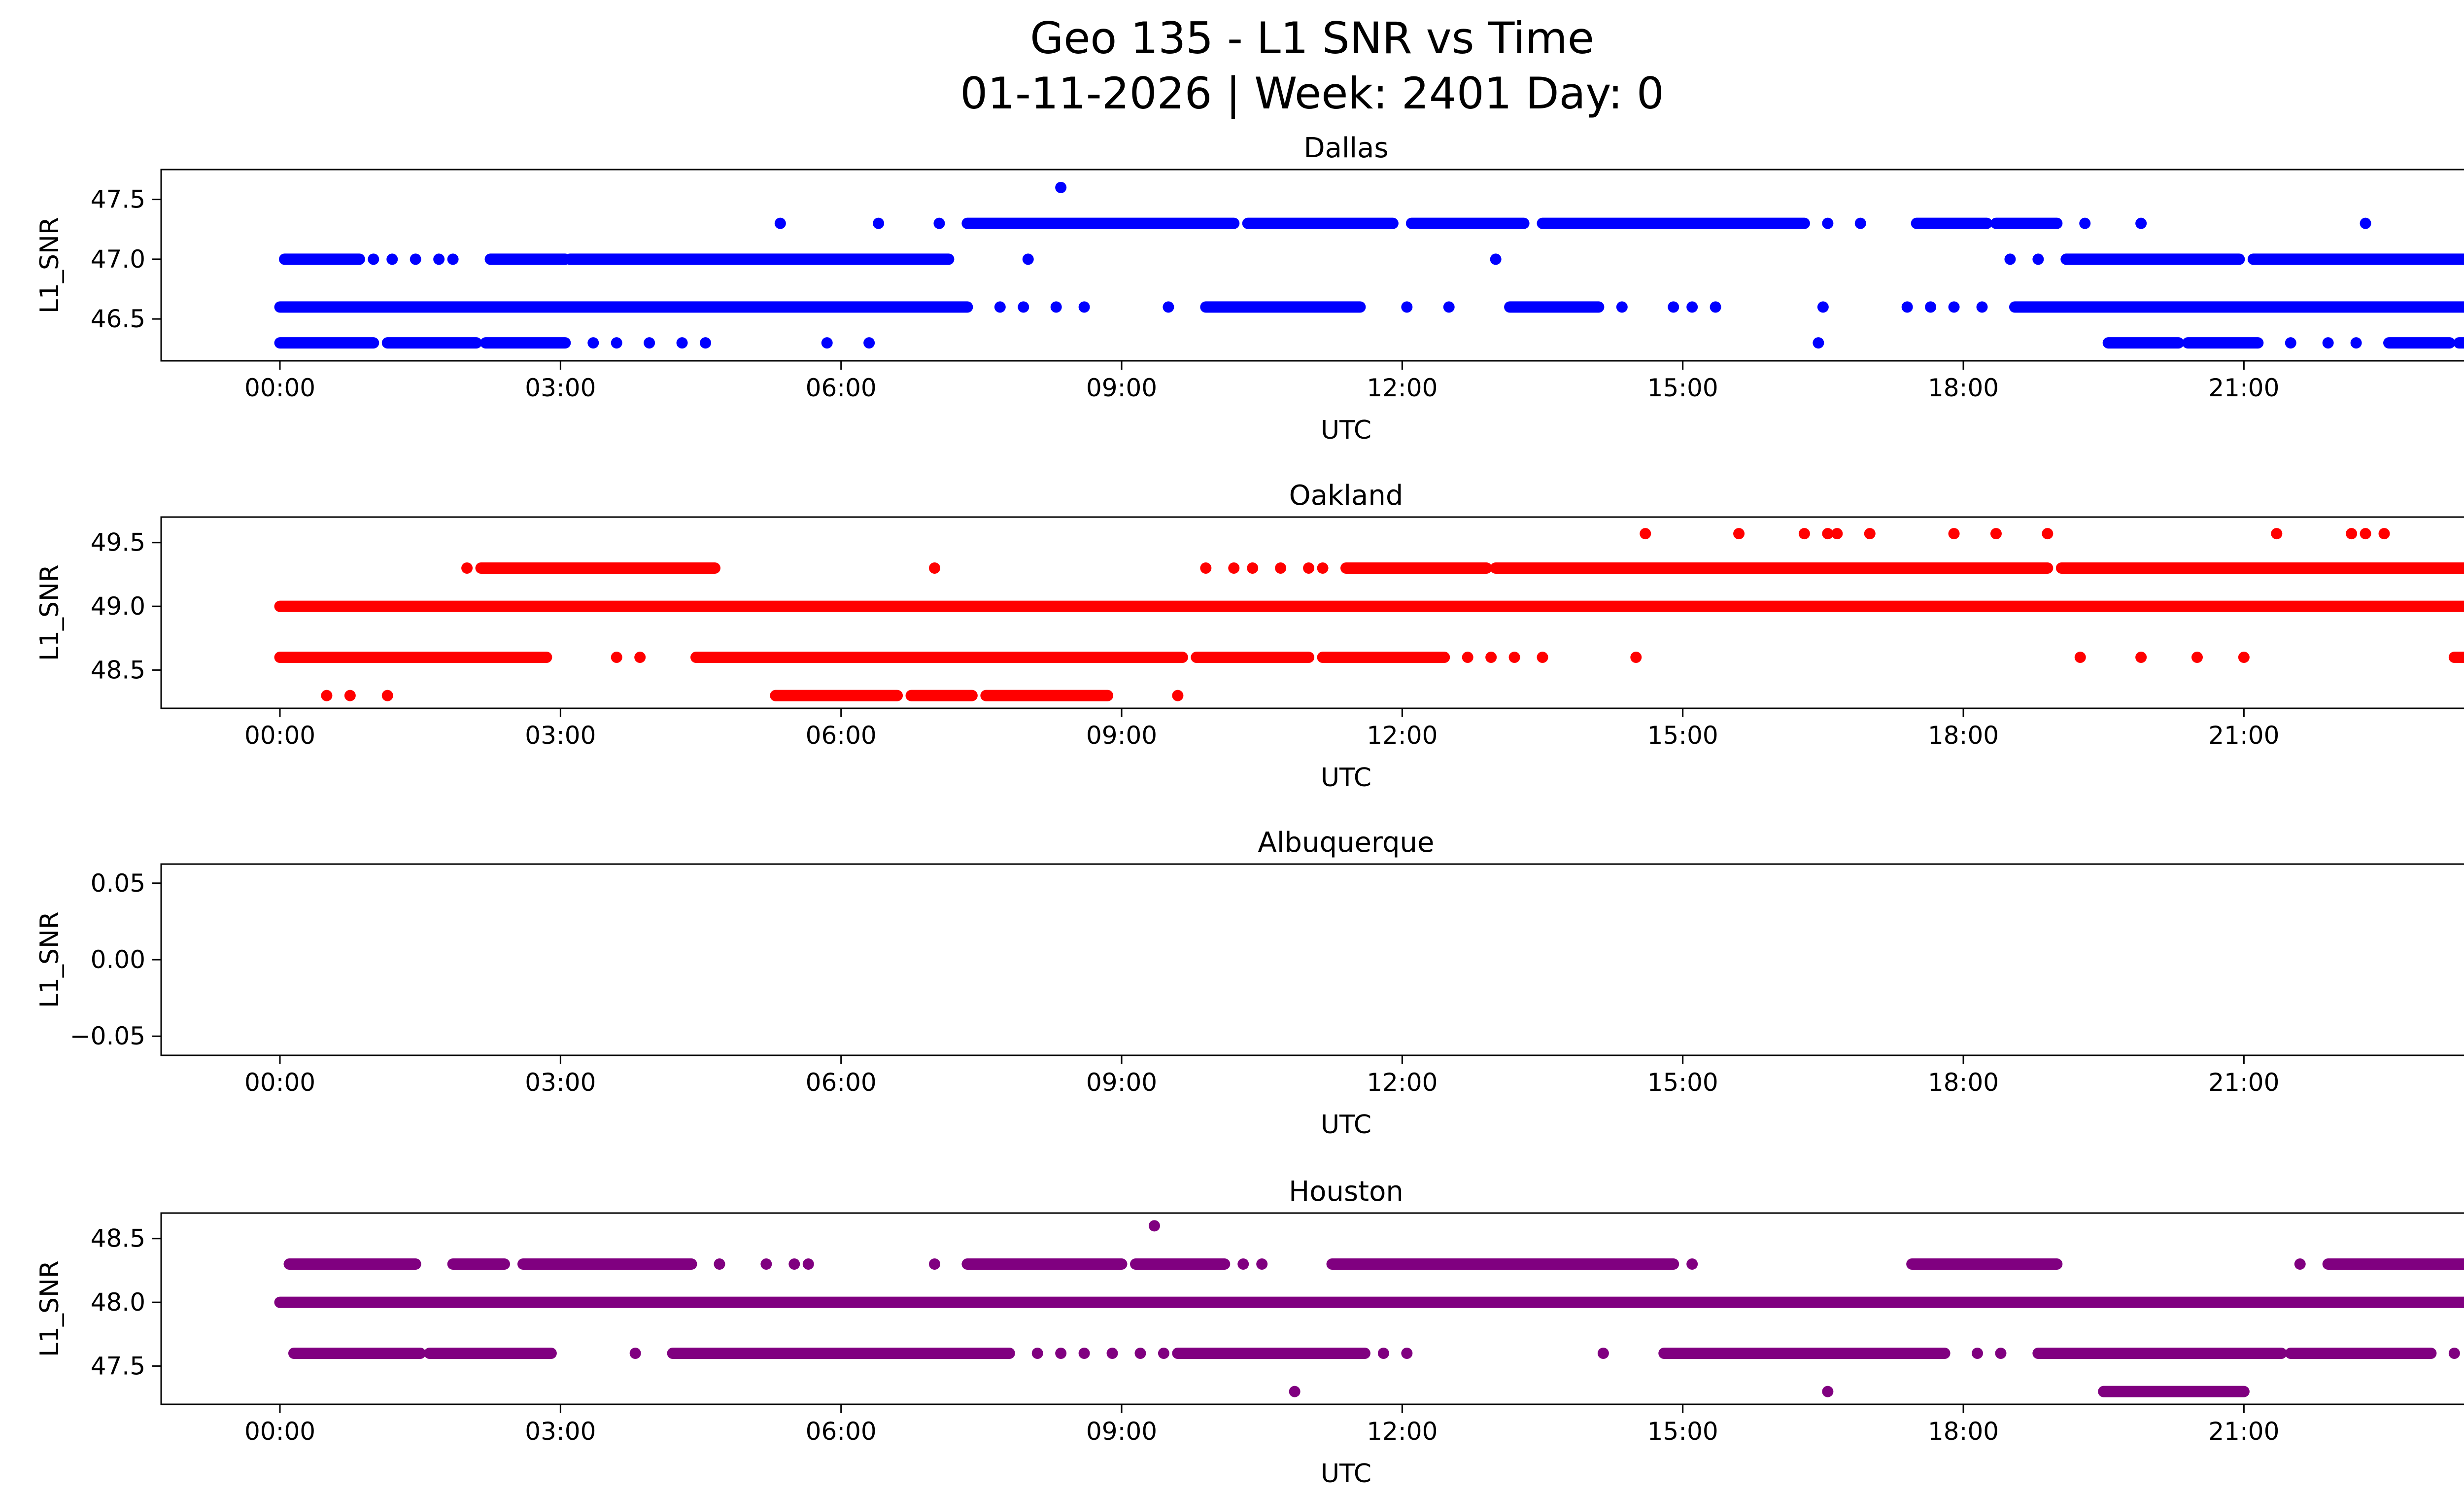 The height and width of the screenshot is (1495, 2464). Describe the element at coordinates (1312, 93) in the screenshot. I see `figure-title-line2: 01-11-2026 | Week: 2401 Day: 0` at that location.